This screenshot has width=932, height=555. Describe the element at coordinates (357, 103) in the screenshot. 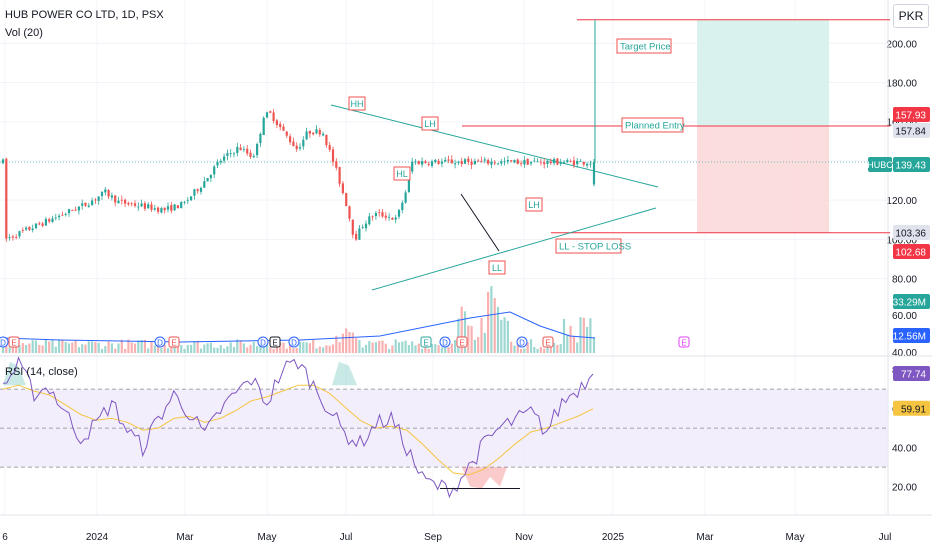

I see `pattern-label-box` at that location.